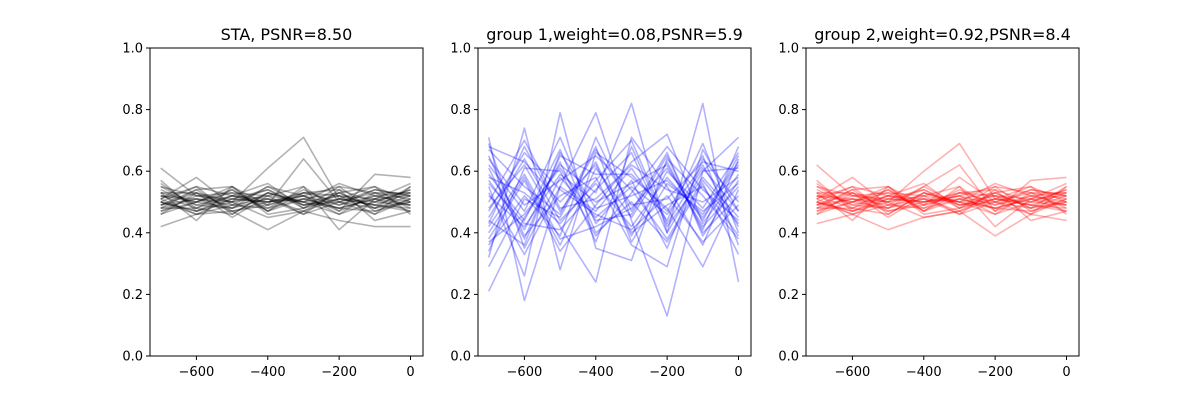  Describe the element at coordinates (410, 372) in the screenshot. I see `x-tick-label: 0` at that location.